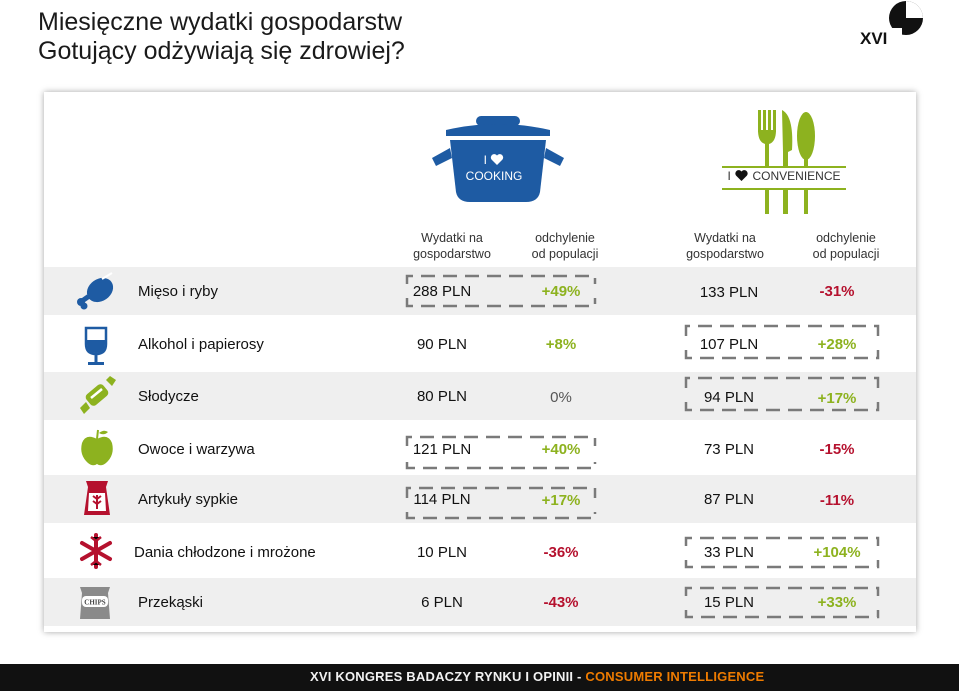  What do you see at coordinates (196, 449) in the screenshot?
I see `category-label: Owoce i warzywa` at bounding box center [196, 449].